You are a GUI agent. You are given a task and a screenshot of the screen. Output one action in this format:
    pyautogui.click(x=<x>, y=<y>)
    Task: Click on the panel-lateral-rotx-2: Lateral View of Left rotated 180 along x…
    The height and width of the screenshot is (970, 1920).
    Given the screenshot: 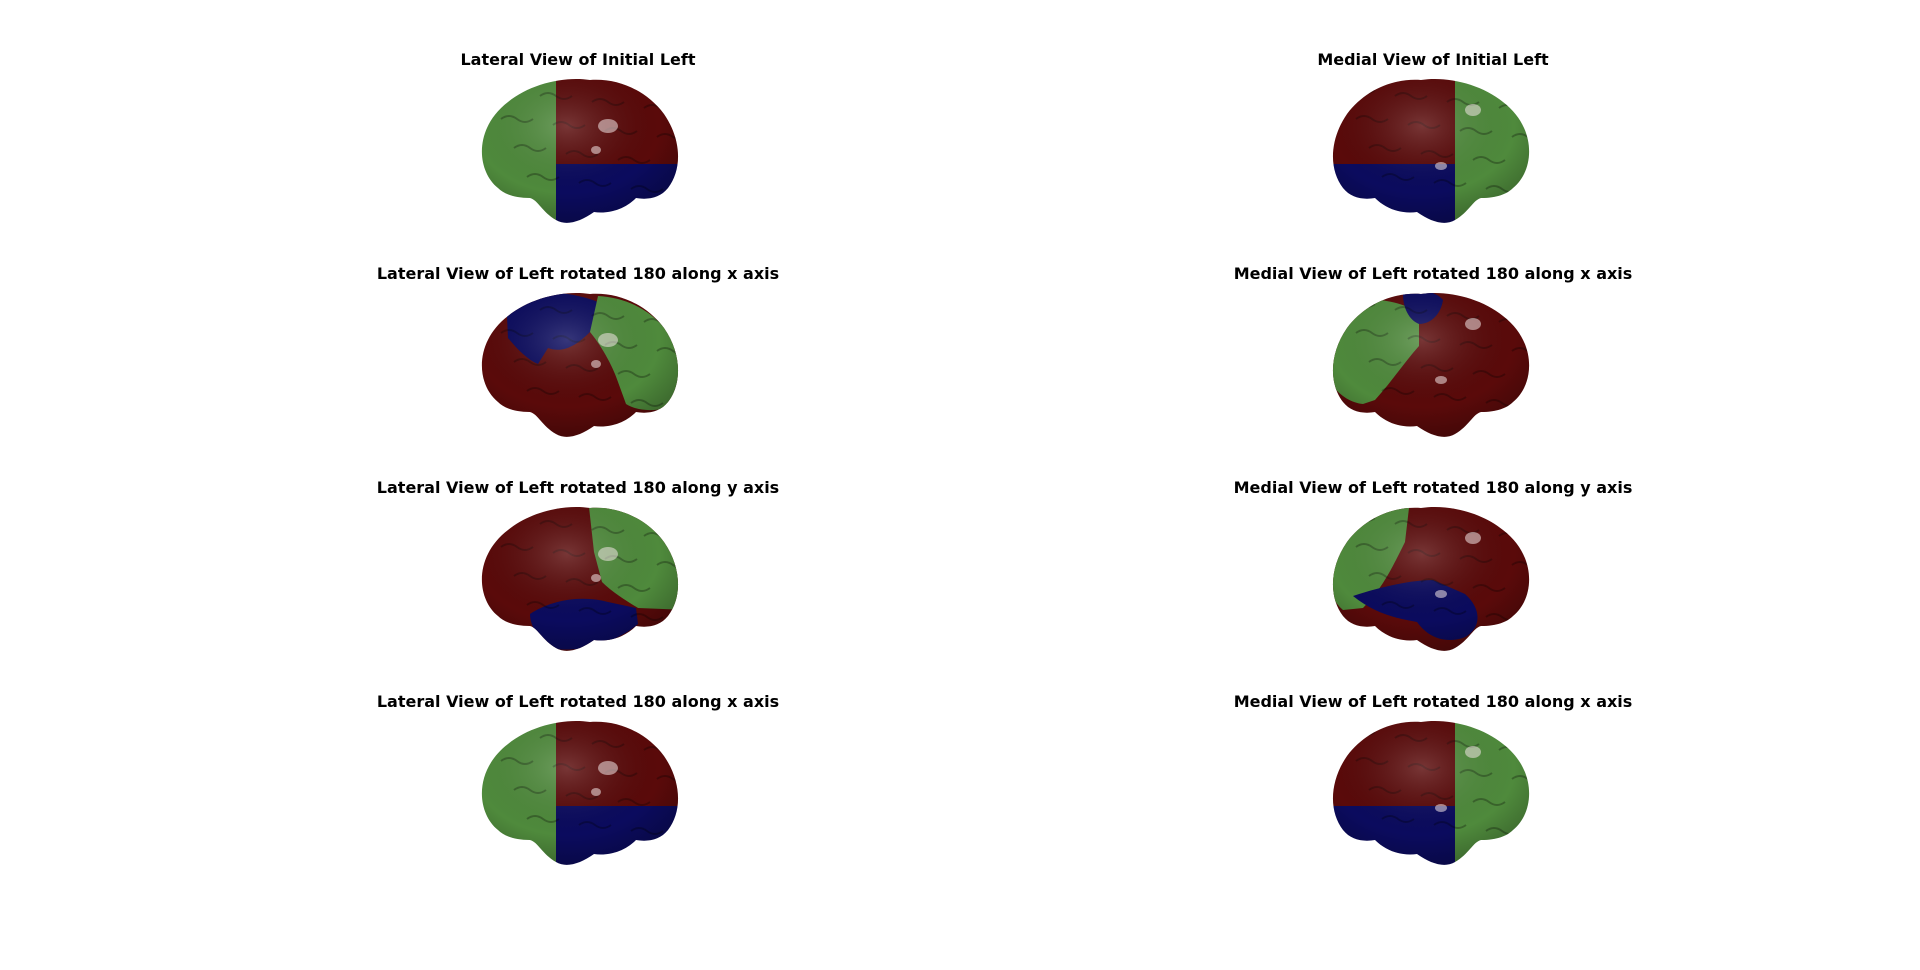 What is the action you would take?
    pyautogui.click(x=578, y=792)
    